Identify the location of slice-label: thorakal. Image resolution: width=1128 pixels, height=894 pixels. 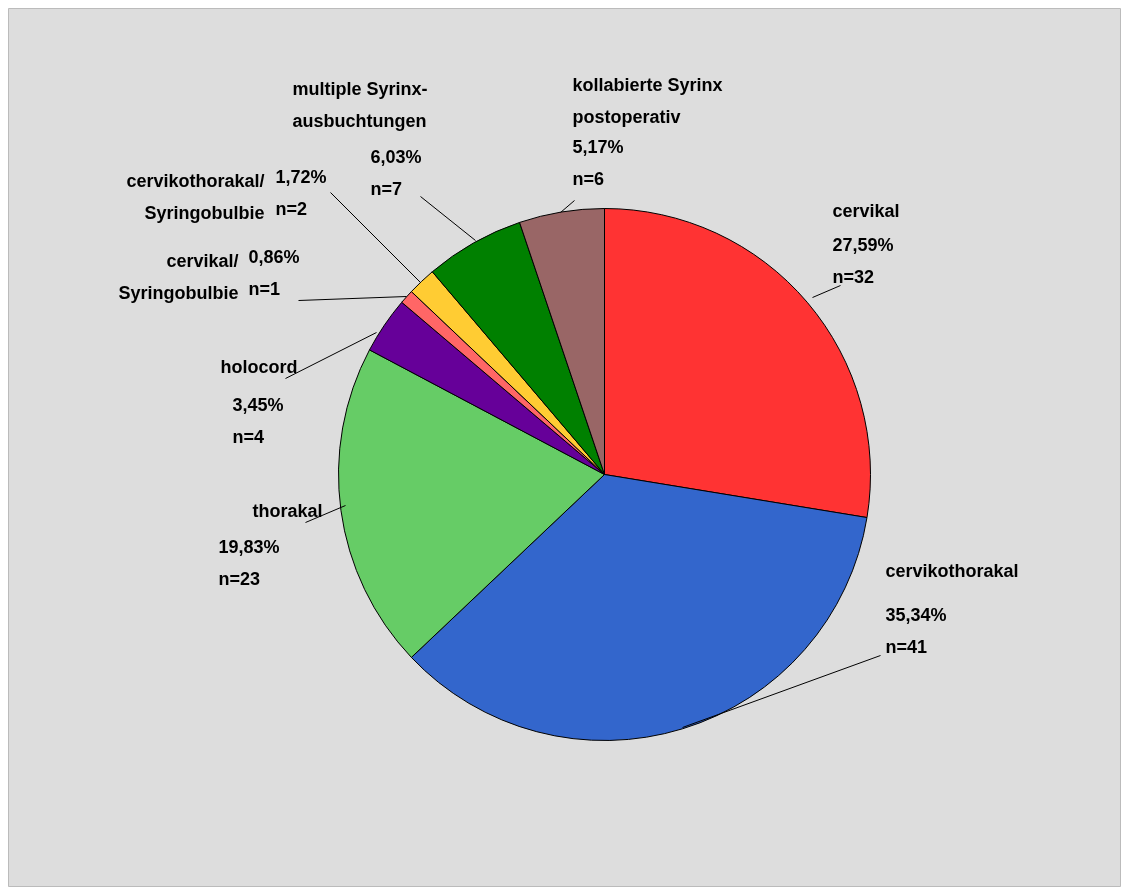
(287, 510).